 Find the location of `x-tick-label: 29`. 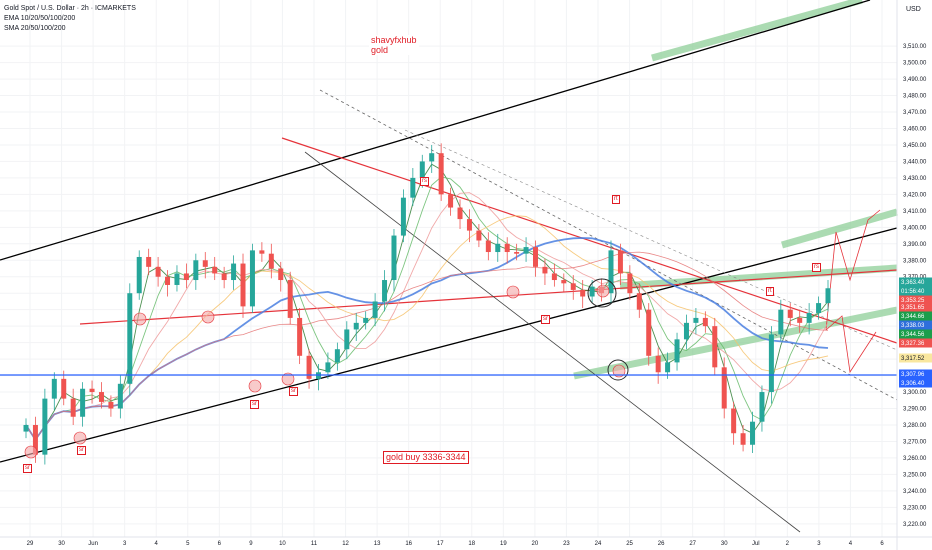

x-tick-label: 29 is located at coordinates (30, 544).